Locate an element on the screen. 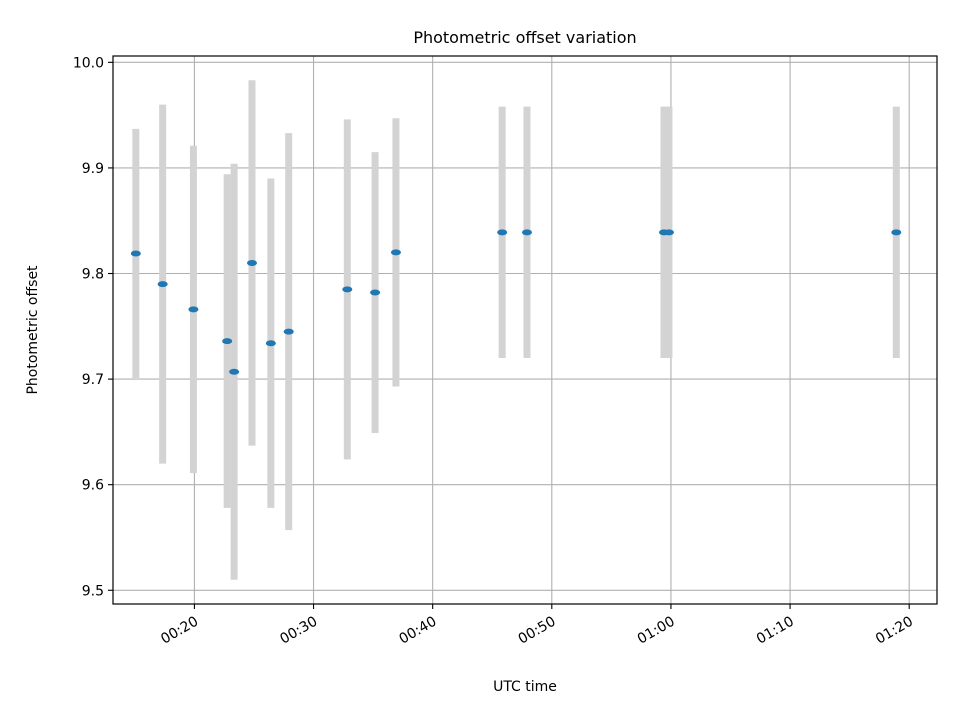  y-tick-label: 9.8 is located at coordinates (93, 275).